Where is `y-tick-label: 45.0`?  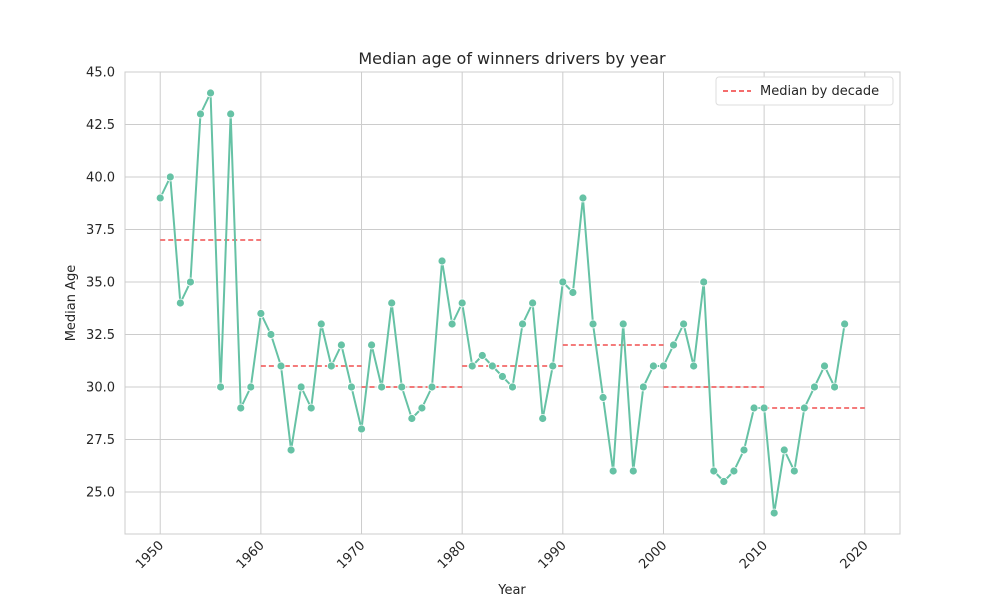
y-tick-label: 45.0 is located at coordinates (100, 73).